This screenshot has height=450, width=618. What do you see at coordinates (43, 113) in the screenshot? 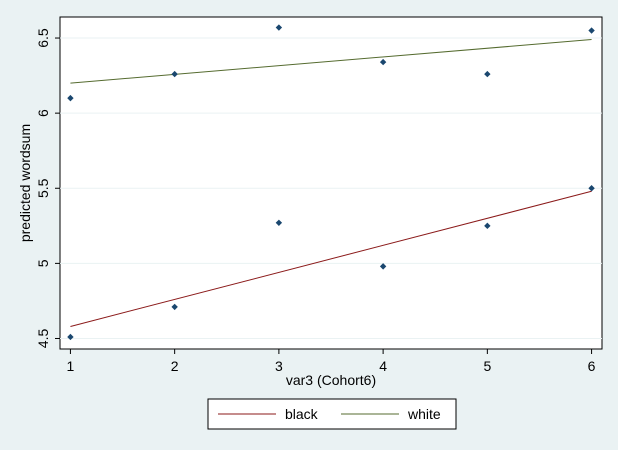
I see `y-tick-label: 6` at bounding box center [43, 113].